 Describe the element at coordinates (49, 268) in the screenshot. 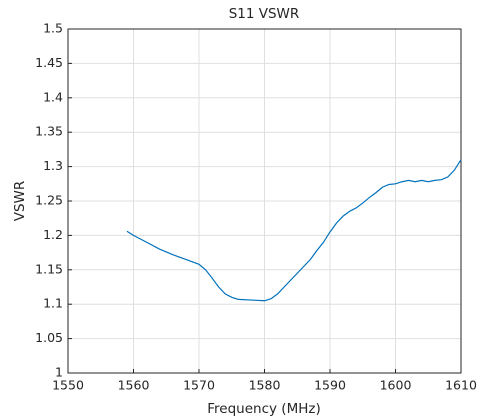

I see `y-tick-label: 1.15` at that location.